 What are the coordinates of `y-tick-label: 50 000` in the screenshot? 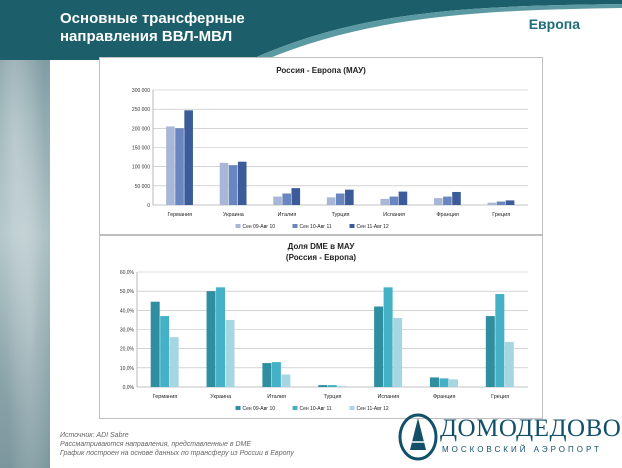 It's located at (143, 187).